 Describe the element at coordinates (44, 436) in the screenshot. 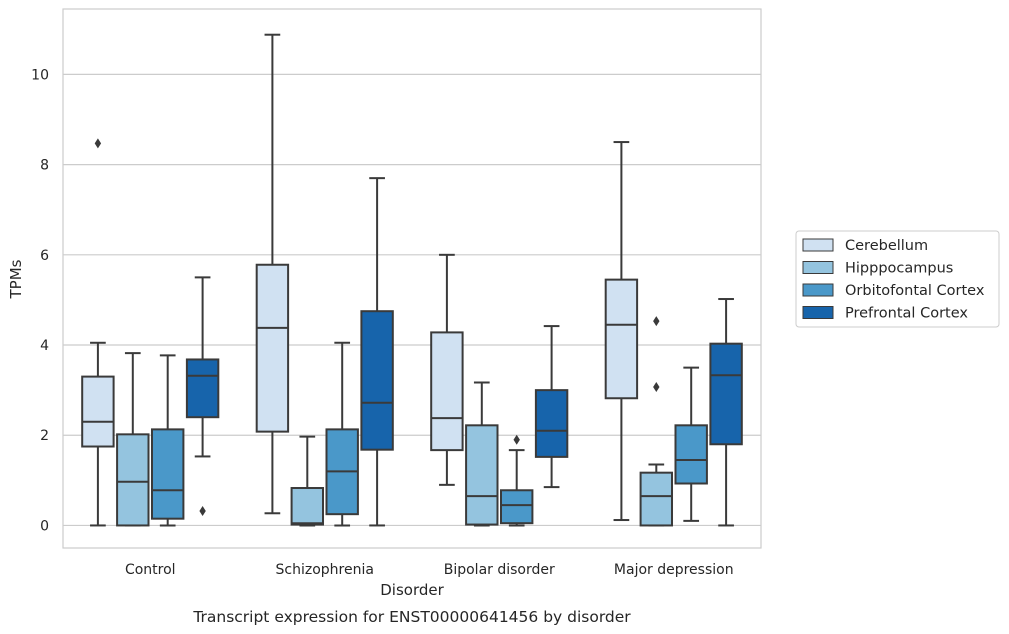

I see `y-tick-label: 2` at that location.